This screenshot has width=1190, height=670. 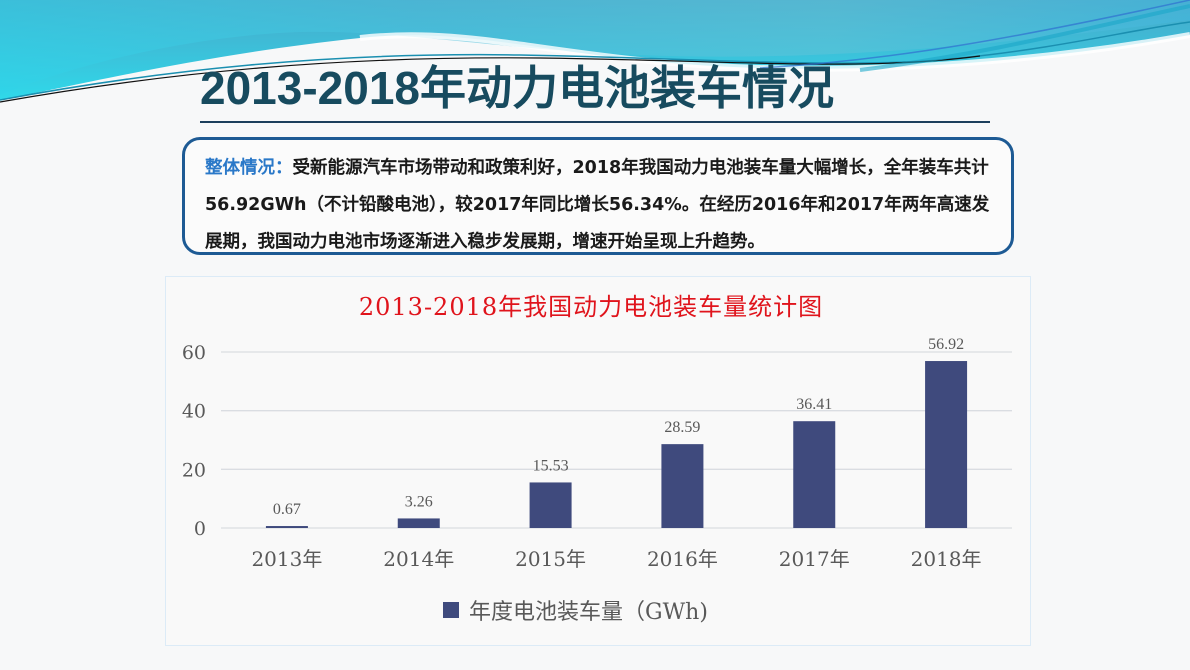 I want to click on data-label: 28.59, so click(x=682, y=427).